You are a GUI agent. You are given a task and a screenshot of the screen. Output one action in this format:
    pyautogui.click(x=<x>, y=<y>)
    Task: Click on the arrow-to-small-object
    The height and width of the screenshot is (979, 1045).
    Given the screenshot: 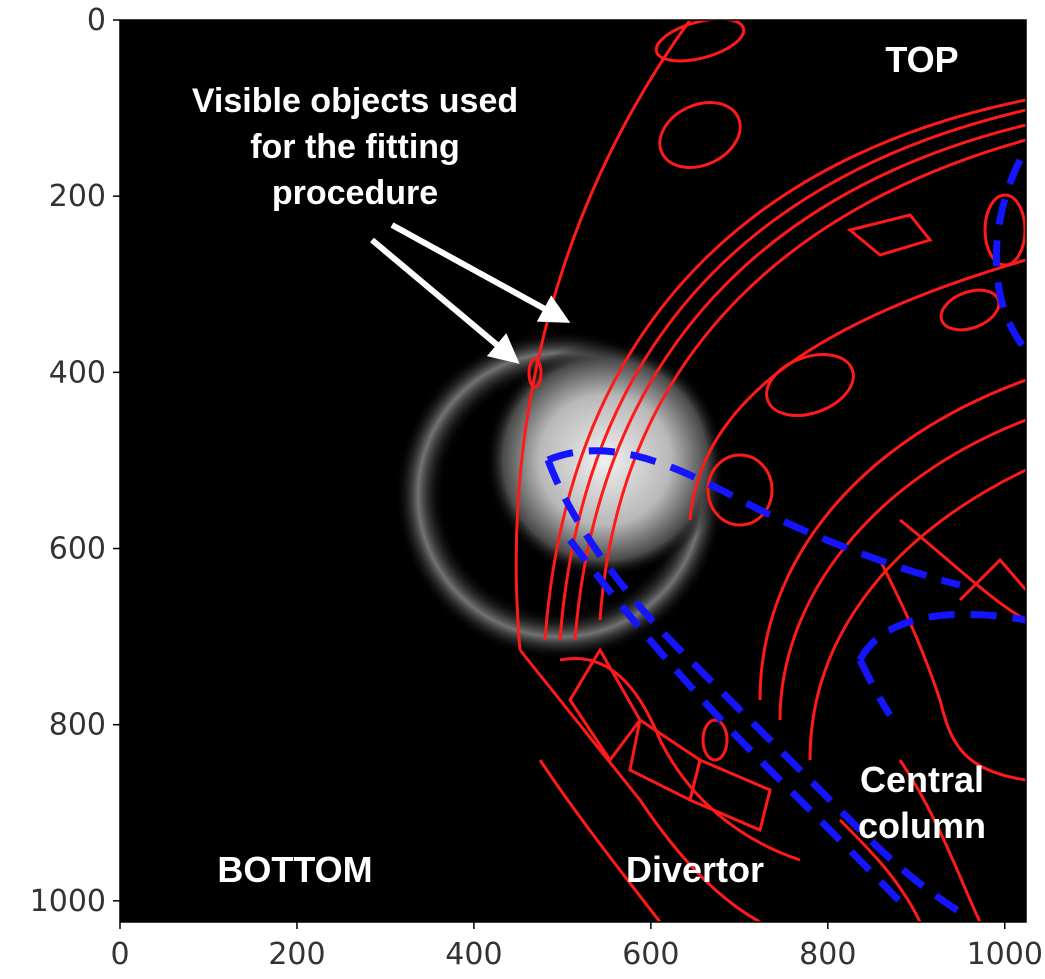 What is the action you would take?
    pyautogui.click(x=445, y=300)
    